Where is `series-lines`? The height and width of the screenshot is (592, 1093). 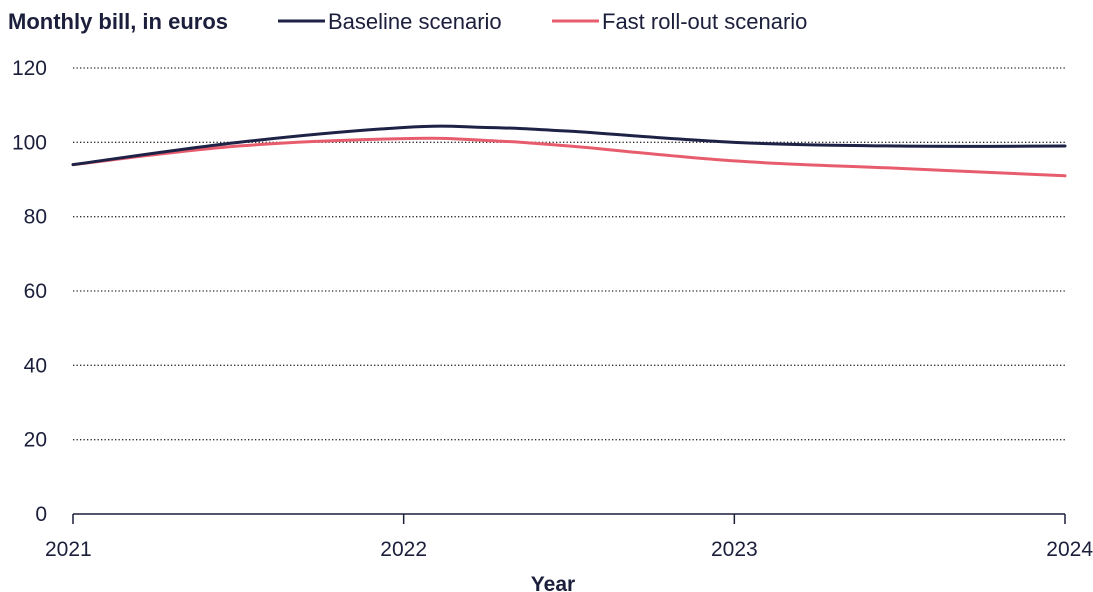 series-lines is located at coordinates (569, 151).